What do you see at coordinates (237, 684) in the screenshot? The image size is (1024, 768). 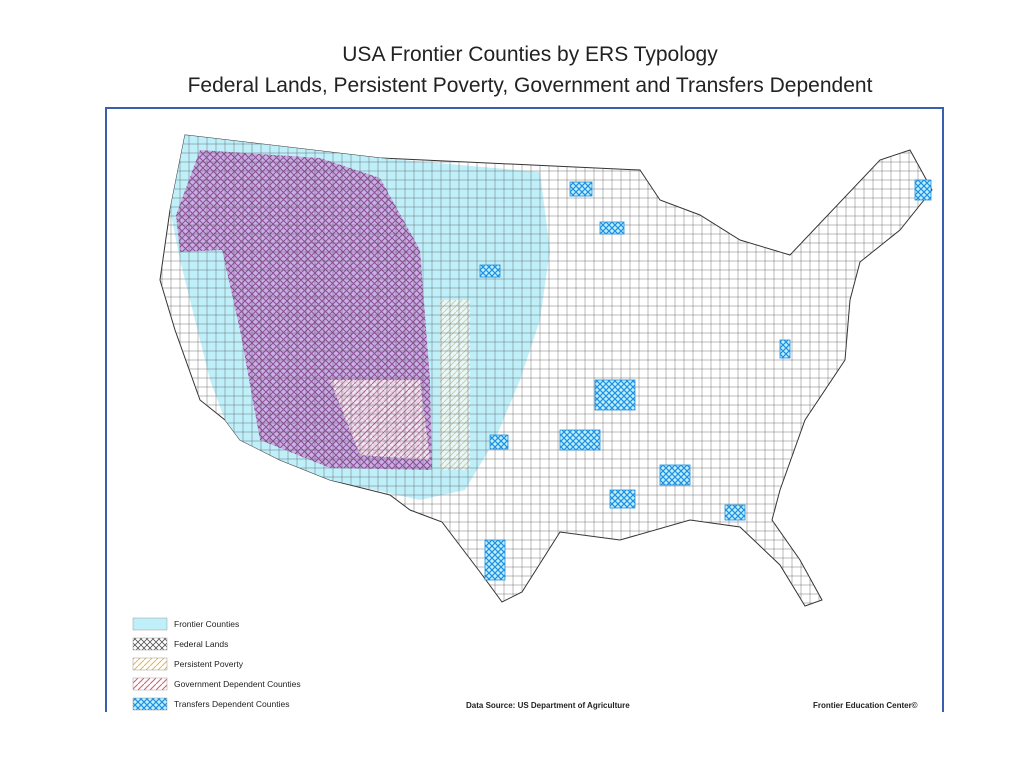 I see `legend-label: Government Dependent Counties` at bounding box center [237, 684].